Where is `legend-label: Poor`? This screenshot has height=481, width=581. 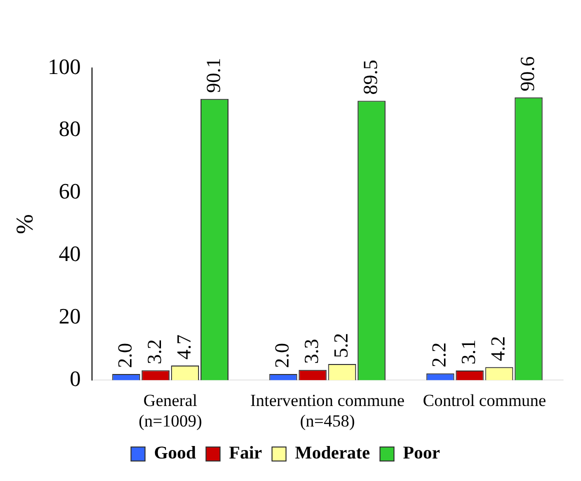
legend-label: Poor is located at coordinates (421, 452).